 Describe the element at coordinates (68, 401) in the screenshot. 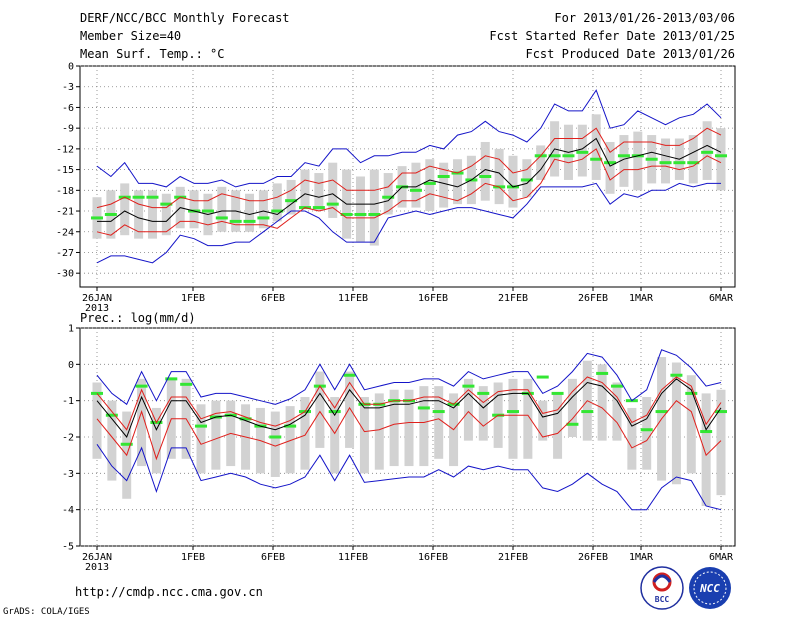

I see `y-tick-label: -1` at that location.